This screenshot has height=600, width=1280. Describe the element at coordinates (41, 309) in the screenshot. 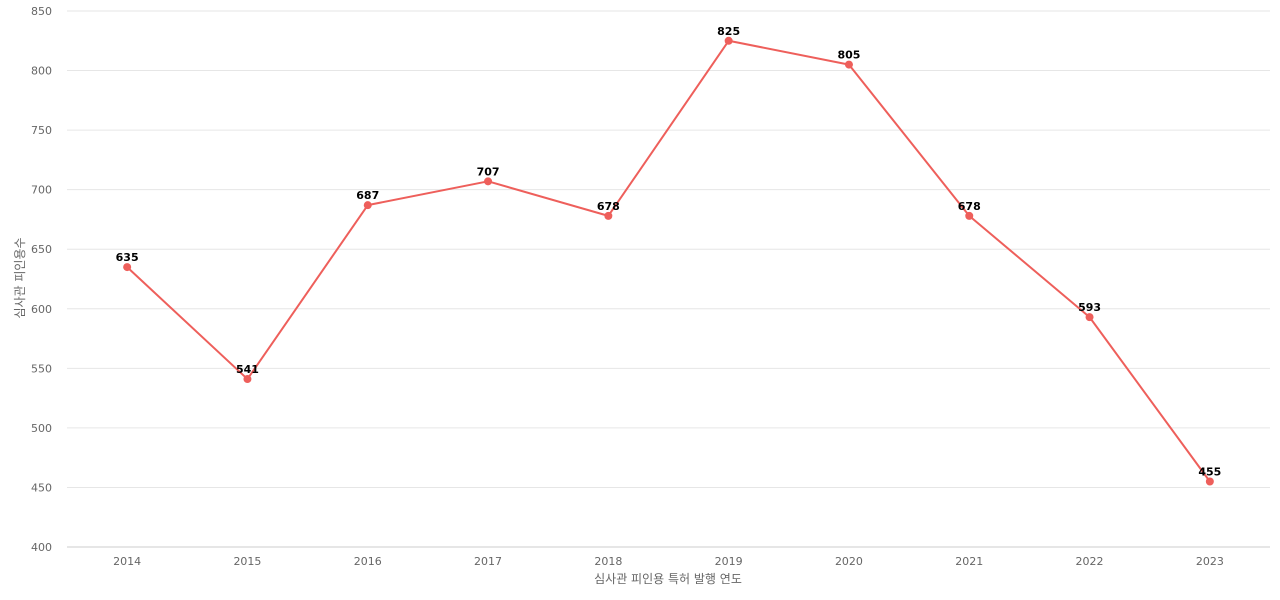

I see `y-tick-label: 600` at that location.